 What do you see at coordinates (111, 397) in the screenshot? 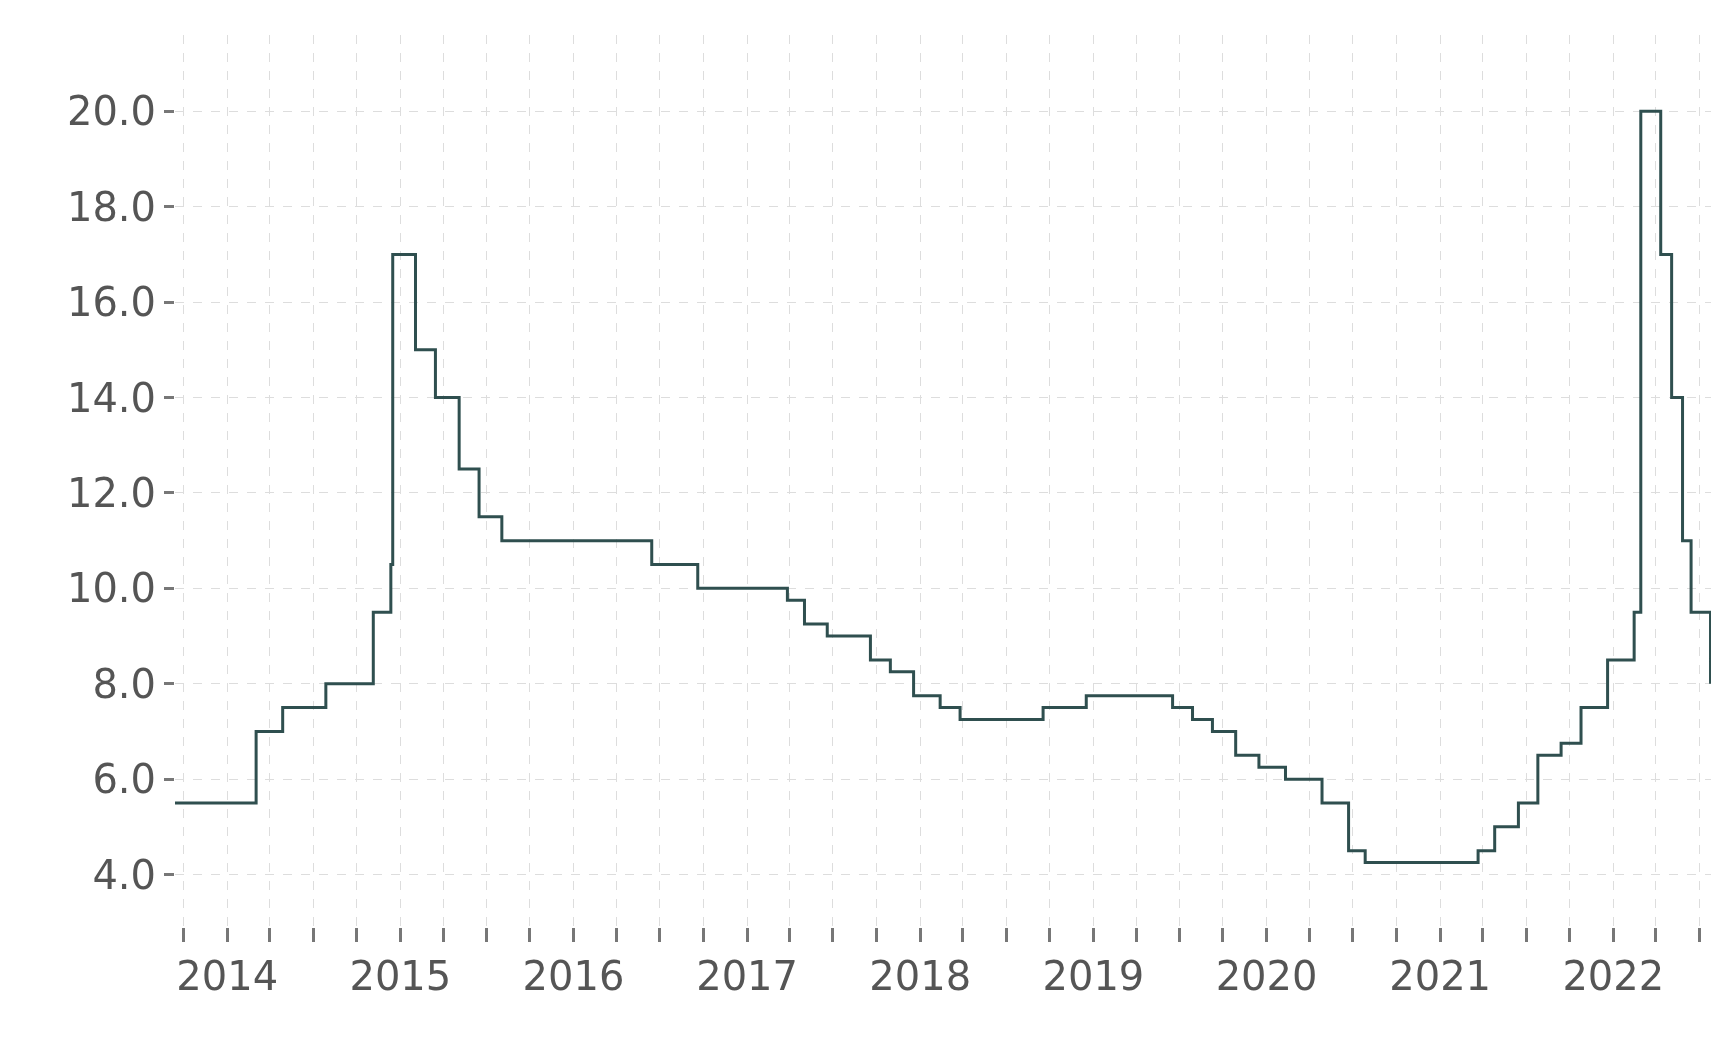
I see `y-tick-label: 14.0` at bounding box center [111, 397].